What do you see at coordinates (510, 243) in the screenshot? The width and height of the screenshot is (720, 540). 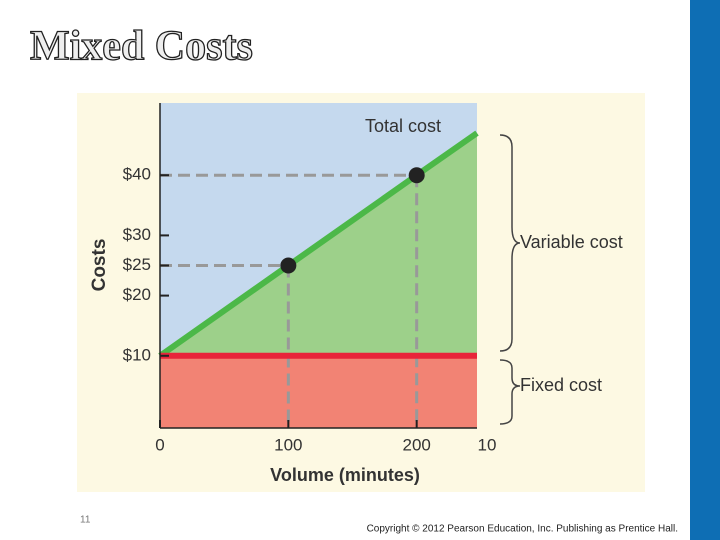 I see `variable-brace` at bounding box center [510, 243].